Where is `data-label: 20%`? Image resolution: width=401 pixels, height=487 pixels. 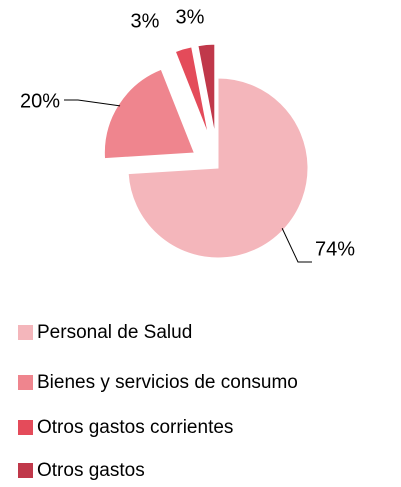 data-label: 20% is located at coordinates (40, 101).